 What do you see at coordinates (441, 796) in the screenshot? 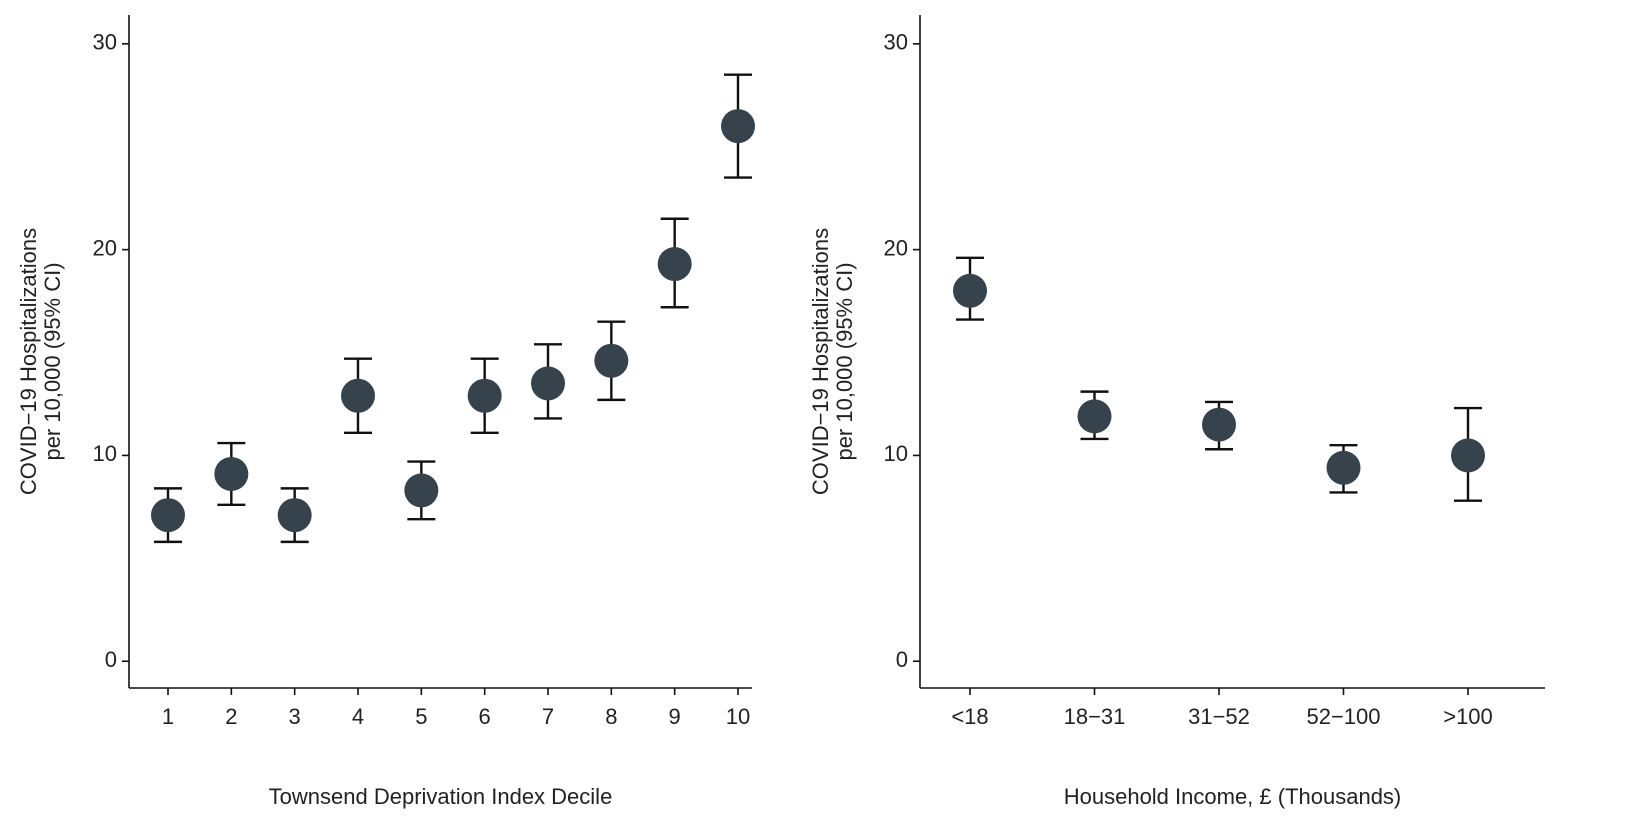
I see `x-axis-title: Townsend Deprivation Index Decile` at bounding box center [441, 796].